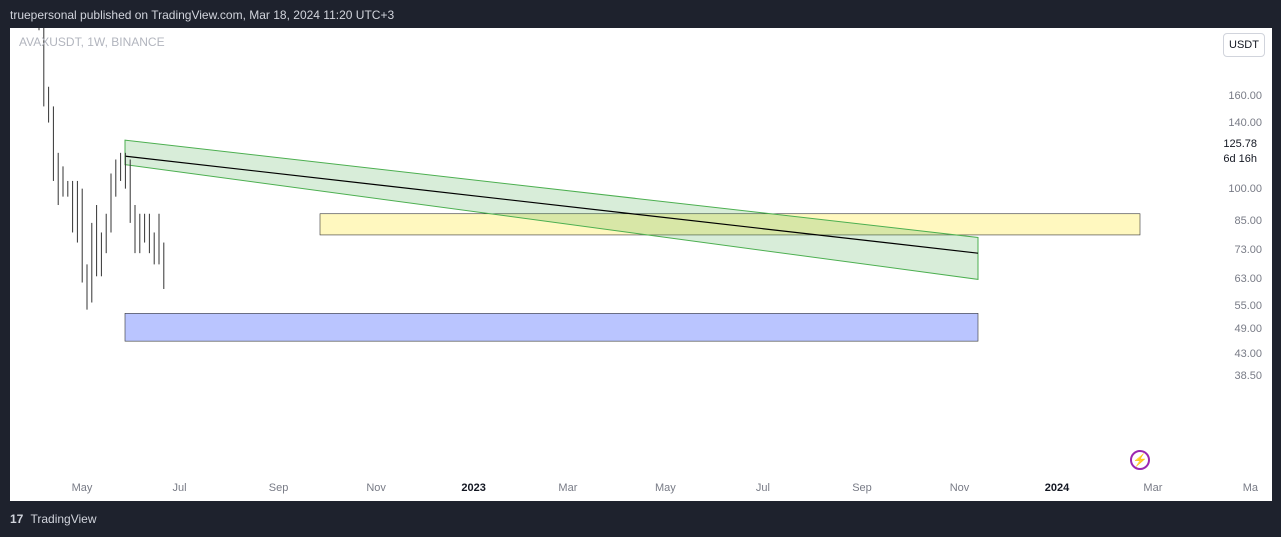  Describe the element at coordinates (1248, 306) in the screenshot. I see `price-tick-label: 55.00` at that location.